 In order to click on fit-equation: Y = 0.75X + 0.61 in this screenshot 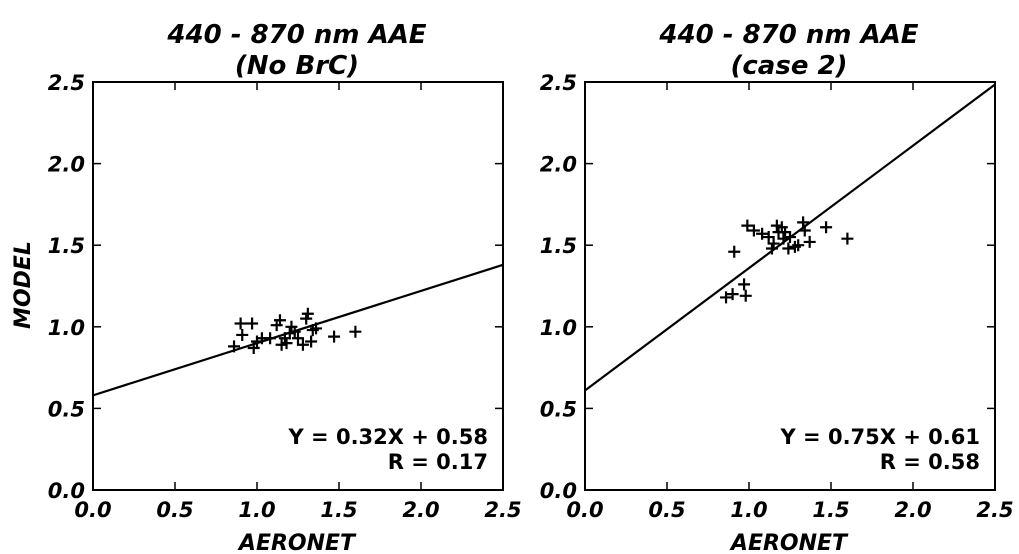, I will do `click(880, 437)`.